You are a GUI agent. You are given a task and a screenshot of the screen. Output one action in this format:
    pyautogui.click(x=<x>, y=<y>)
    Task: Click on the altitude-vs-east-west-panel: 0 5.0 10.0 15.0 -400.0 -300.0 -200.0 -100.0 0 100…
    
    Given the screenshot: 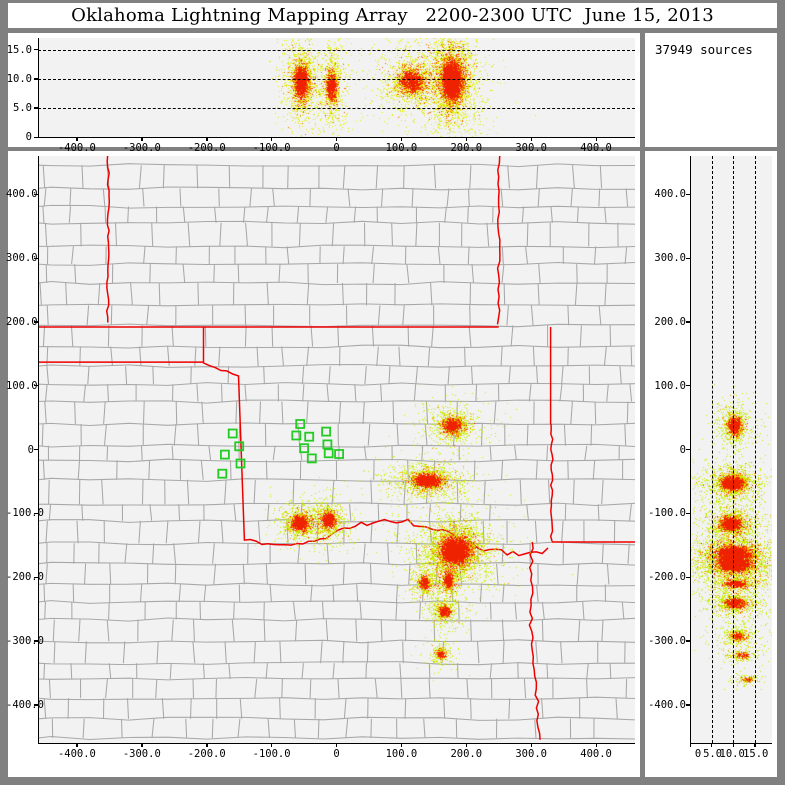 What is the action you would take?
    pyautogui.click(x=323, y=93)
    